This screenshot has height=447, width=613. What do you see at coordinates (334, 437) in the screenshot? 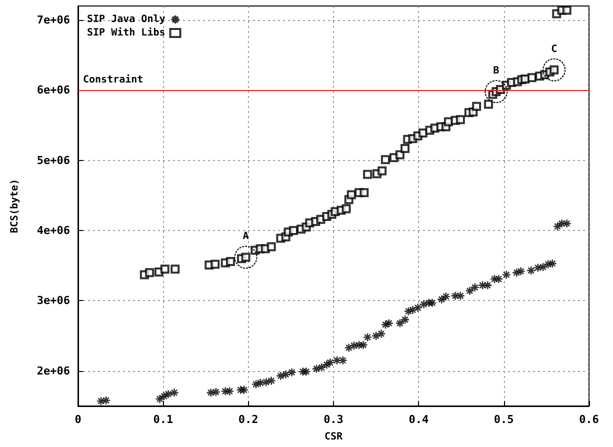
I see `x-axis-title: CSR` at bounding box center [334, 437].